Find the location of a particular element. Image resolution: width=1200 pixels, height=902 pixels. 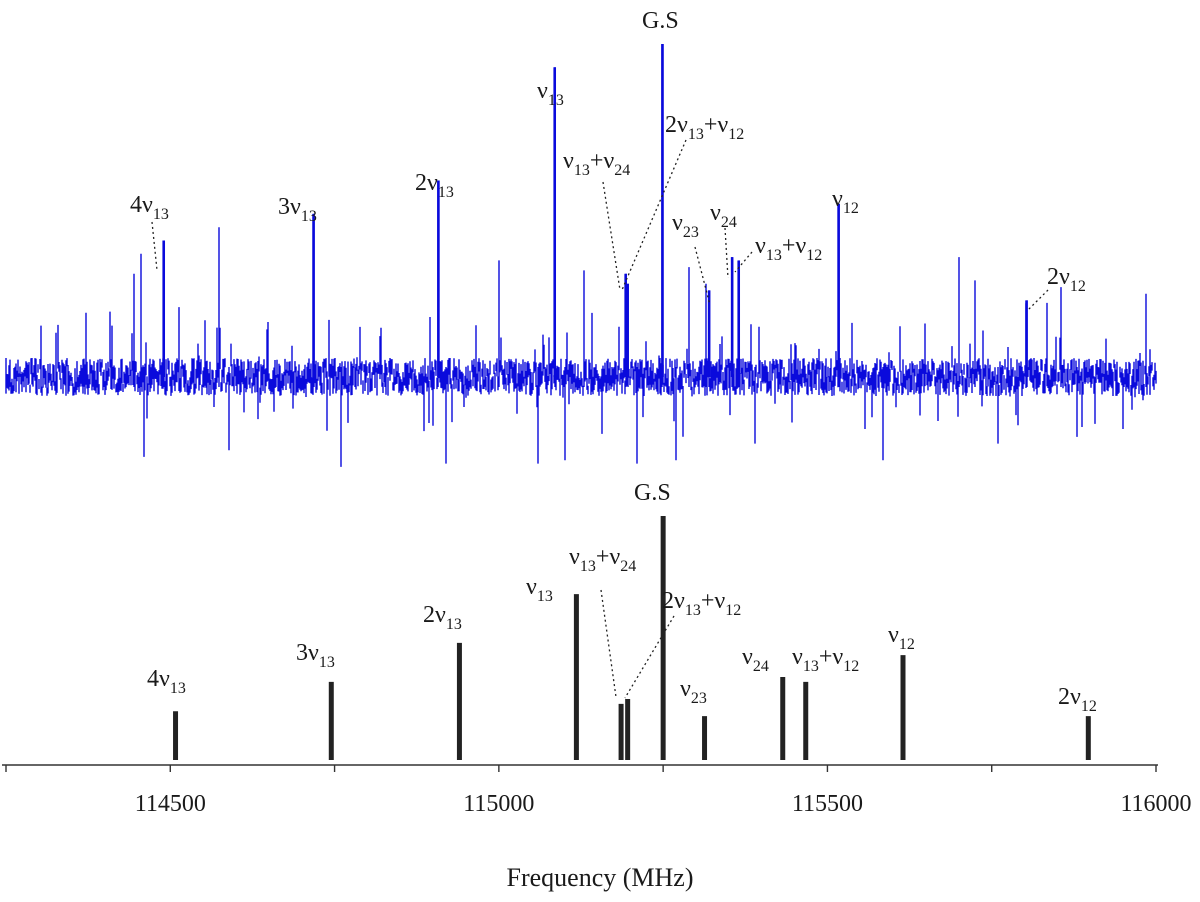

pred-label-3nu13: 3ν13​ is located at coordinates (315, 655).